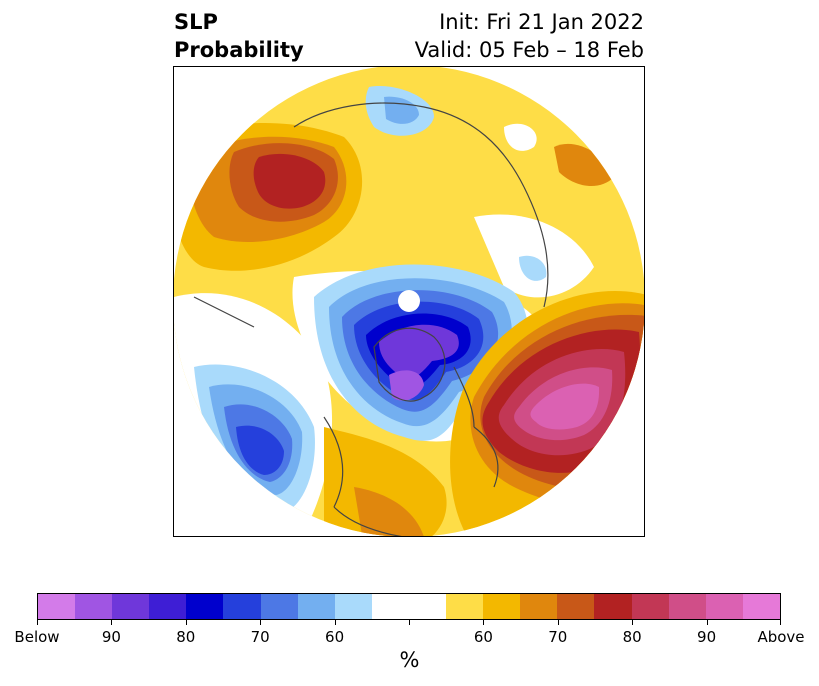 This screenshot has height=686, width=819. I want to click on valid-range: Valid: 05 Feb – 18 Feb, so click(529, 50).